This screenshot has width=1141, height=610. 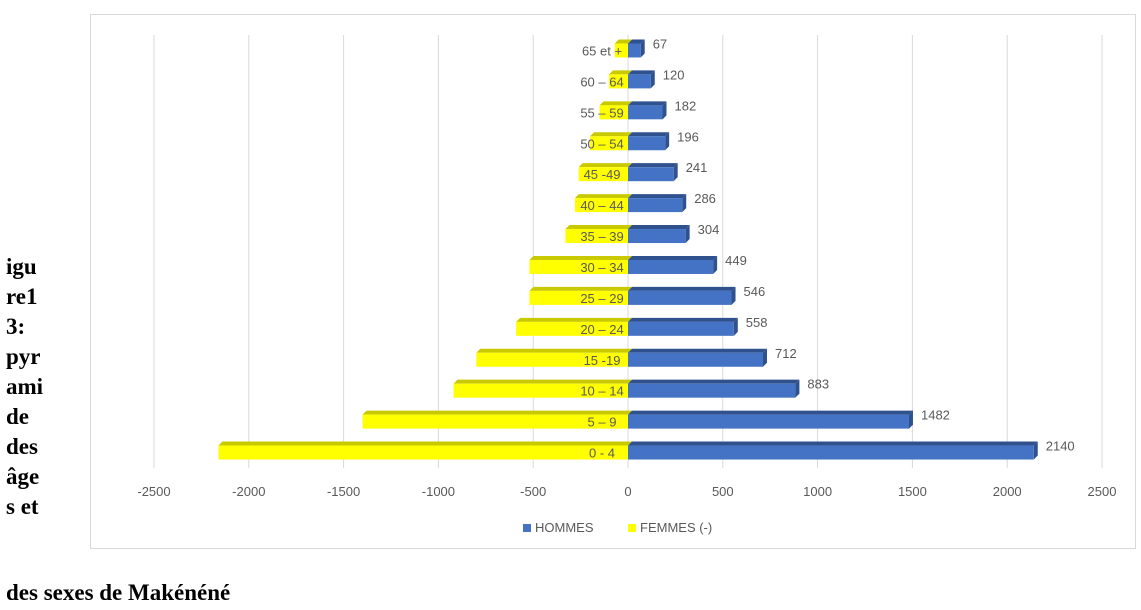 What do you see at coordinates (632, 528) in the screenshot?
I see `legend-swatch-femmes` at bounding box center [632, 528].